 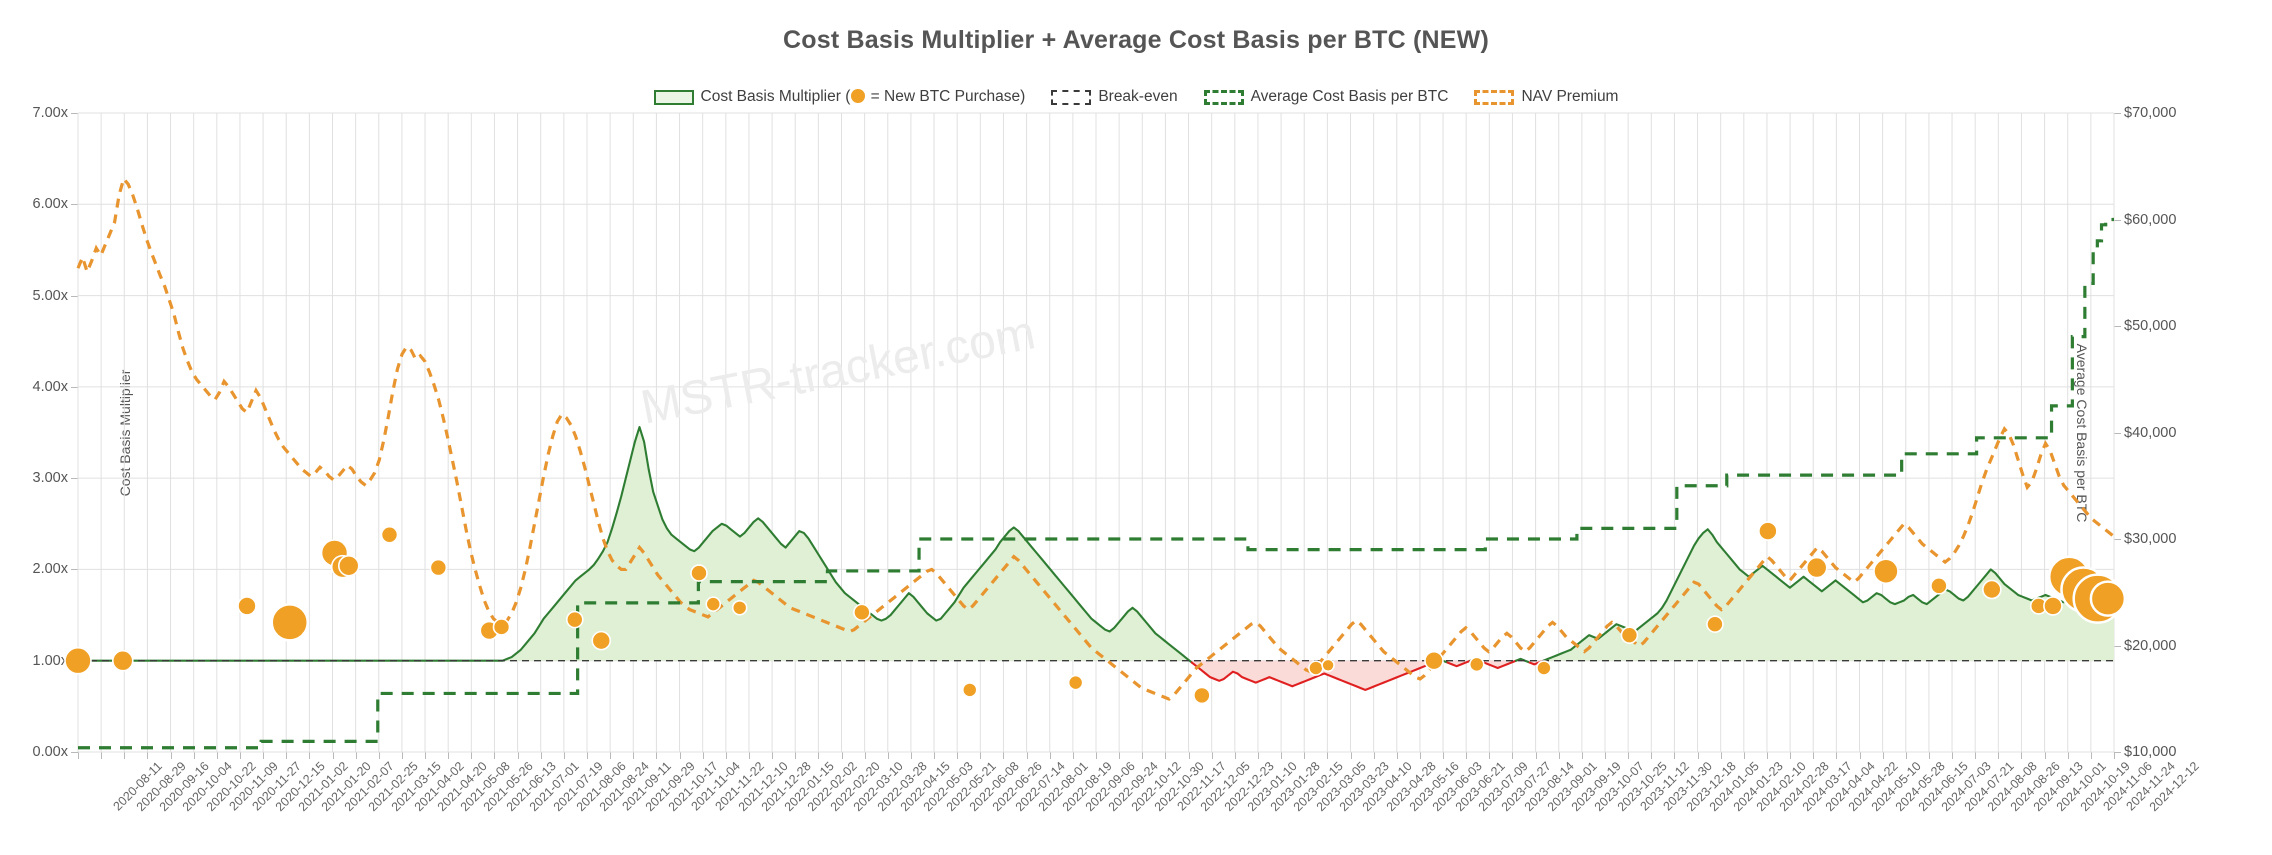 I want to click on y-tick-label-left: 5.00x, so click(x=50, y=295).